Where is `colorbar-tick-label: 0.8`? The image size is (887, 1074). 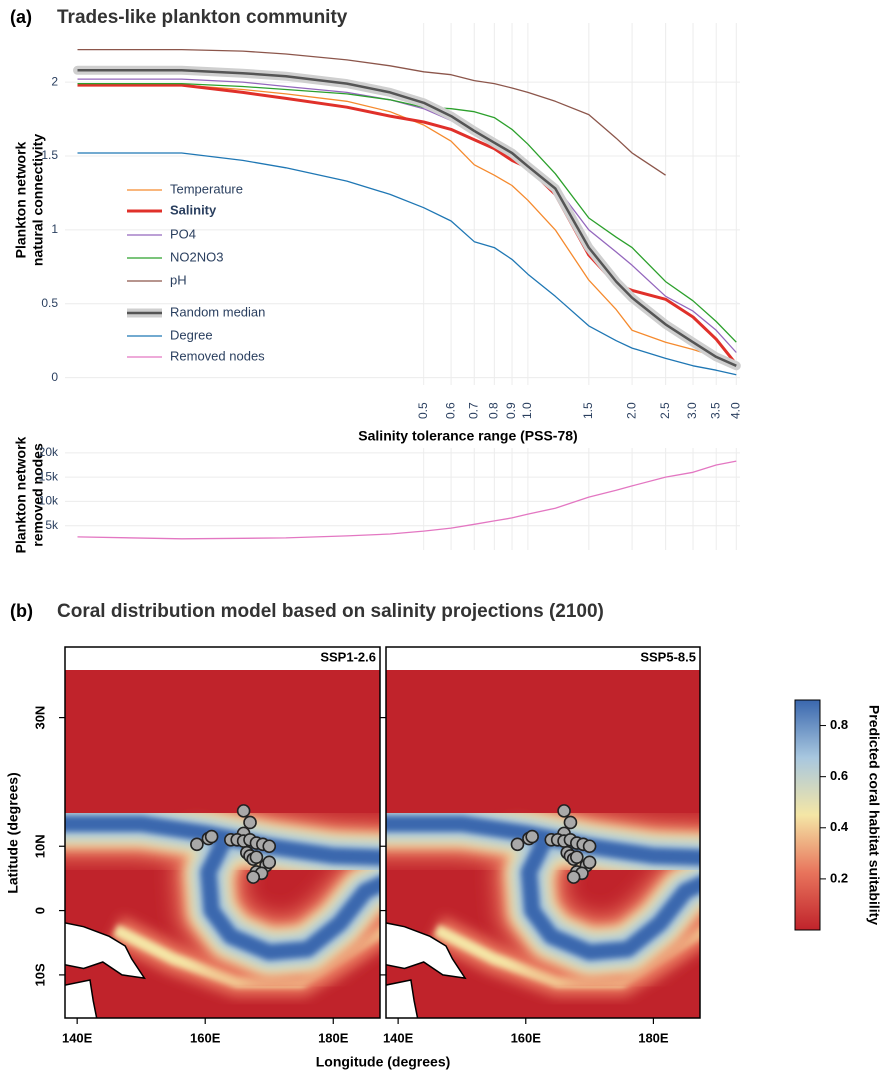 colorbar-tick-label: 0.8 is located at coordinates (839, 724).